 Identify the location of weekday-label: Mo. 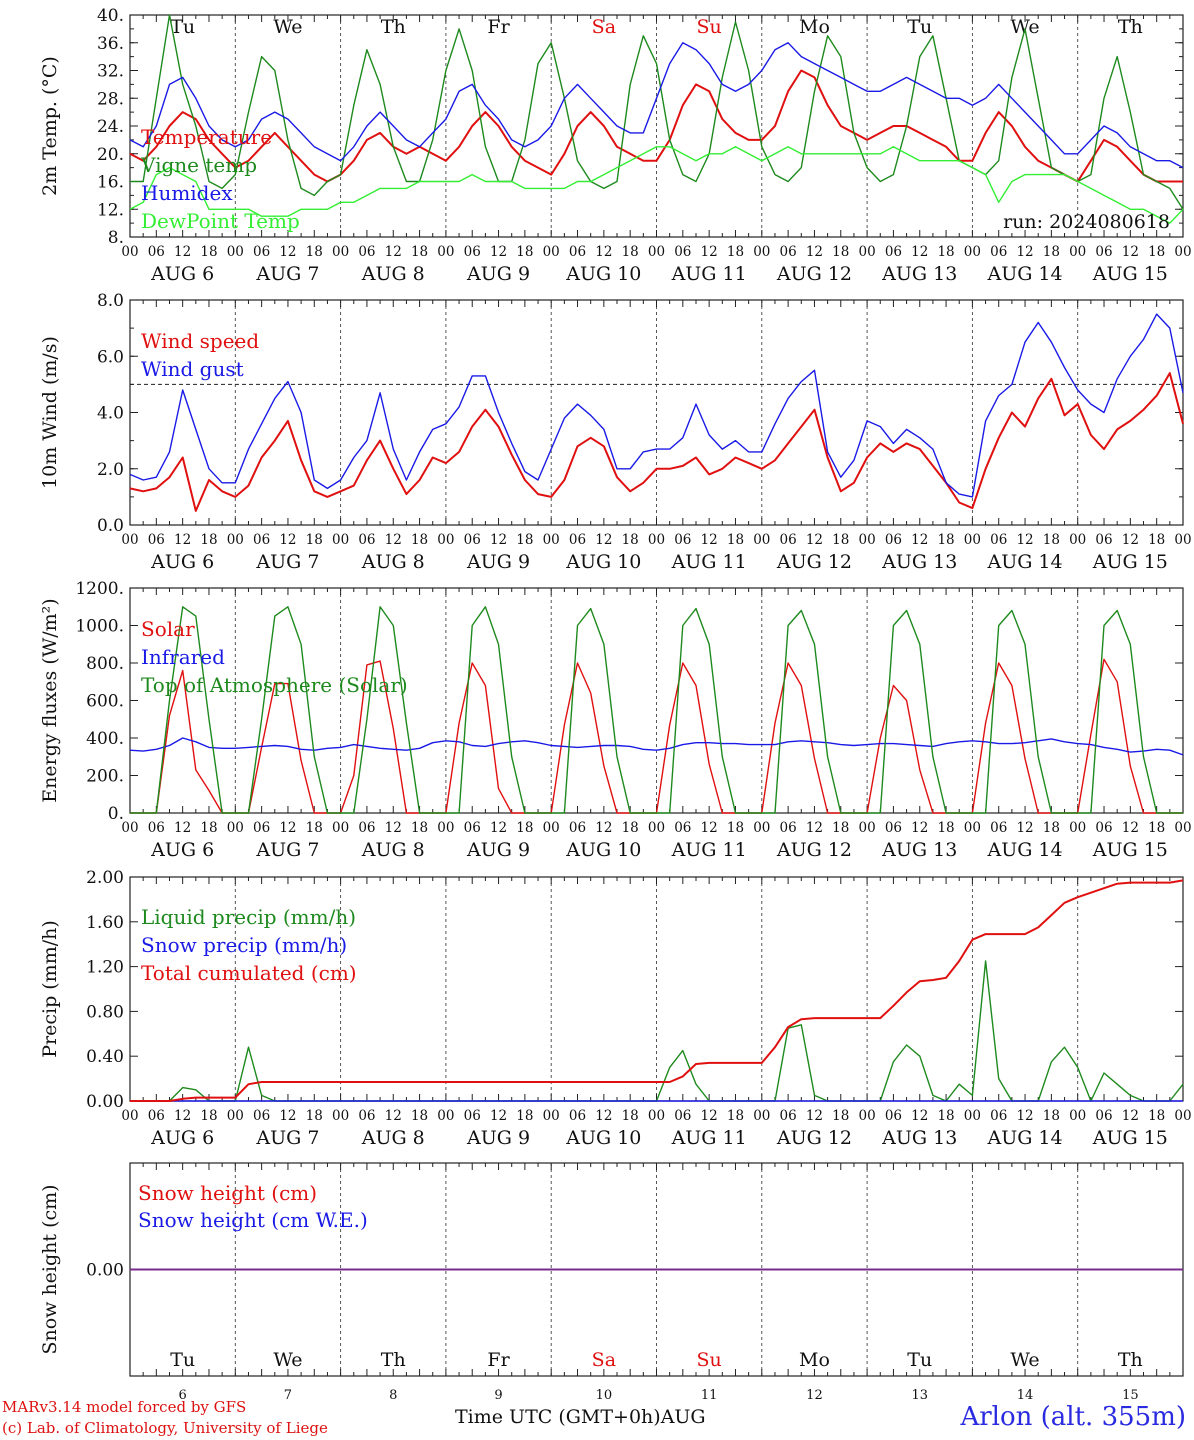
(814, 27).